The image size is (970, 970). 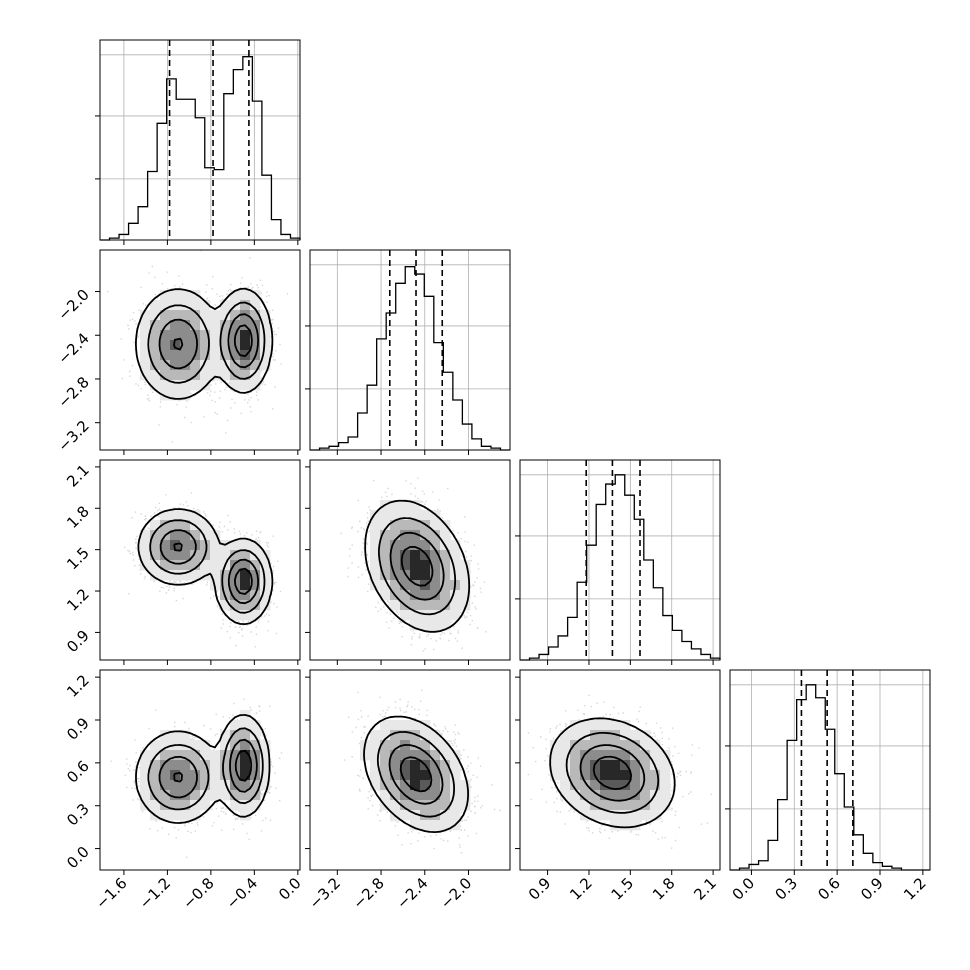 I want to click on x-tick-label: −0.4, so click(x=242, y=893).